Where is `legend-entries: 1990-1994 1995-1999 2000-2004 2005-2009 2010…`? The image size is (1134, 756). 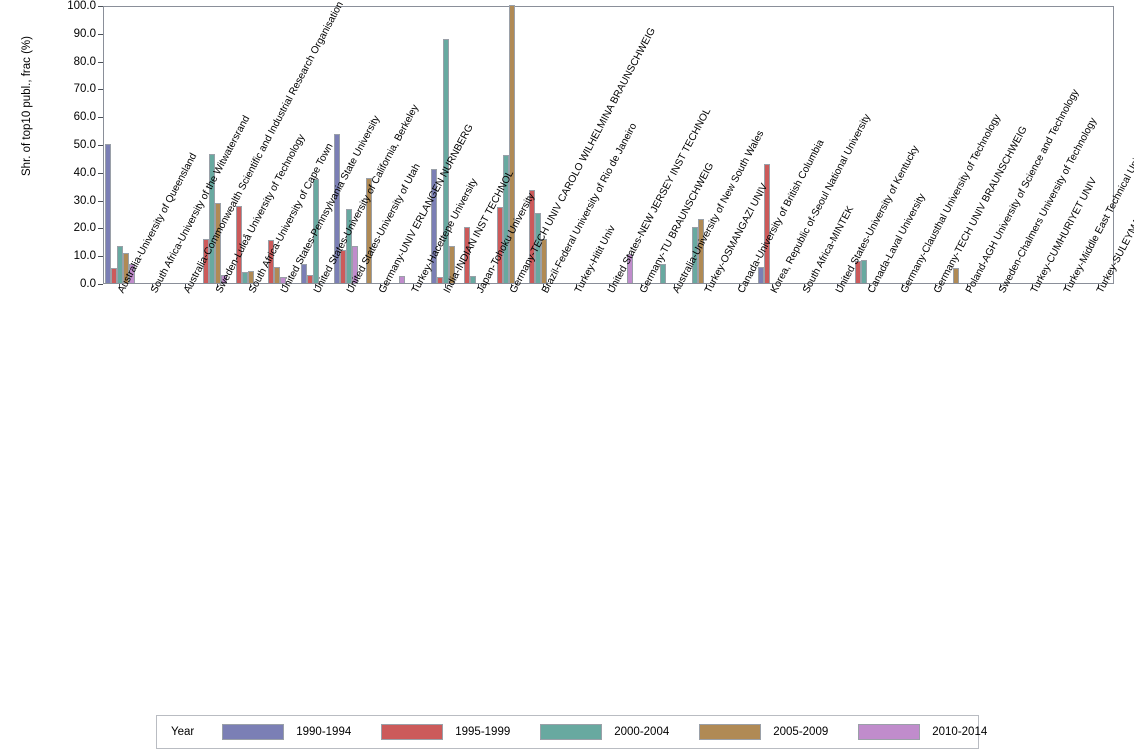 legend-entries: 1990-1994 1995-1999 2000-2004 2005-2009 2010… is located at coordinates (619, 732).